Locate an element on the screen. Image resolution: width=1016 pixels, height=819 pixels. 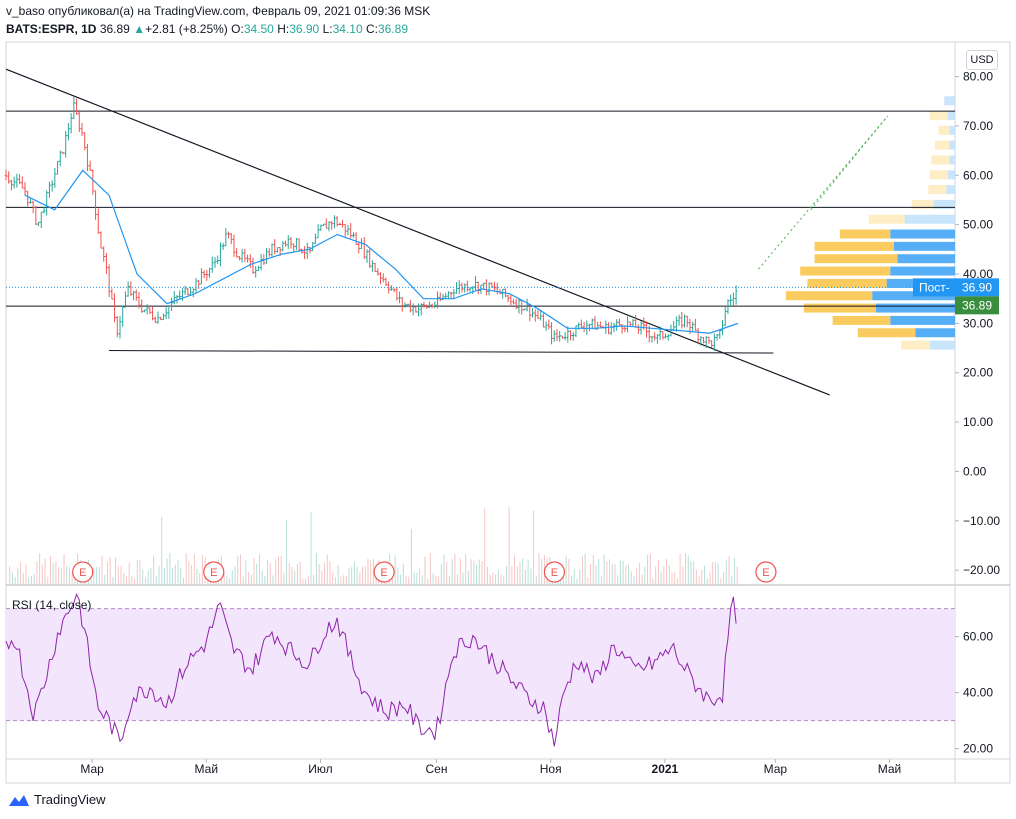
rsi-title: RSI (14, close) is located at coordinates (52, 605).